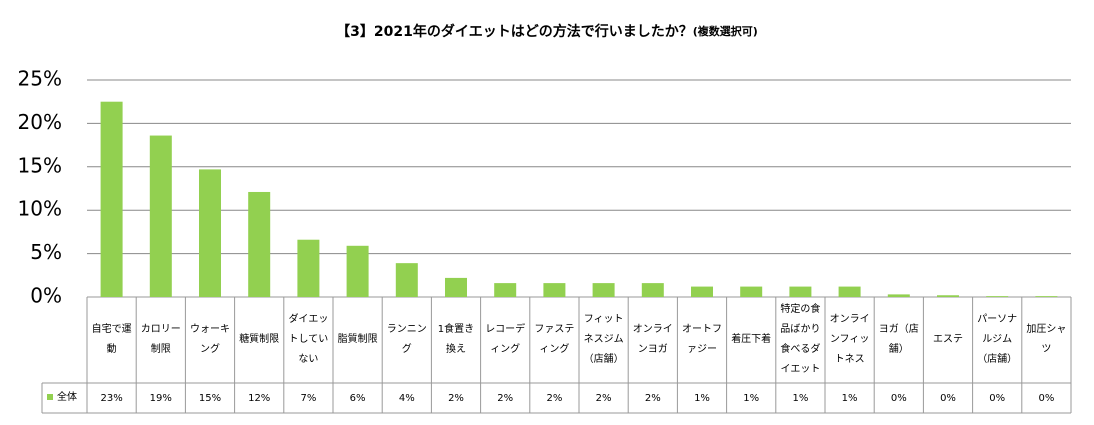 Image resolution: width=1094 pixels, height=425 pixels. What do you see at coordinates (50, 397) in the screenshot?
I see `legend-swatch` at bounding box center [50, 397].